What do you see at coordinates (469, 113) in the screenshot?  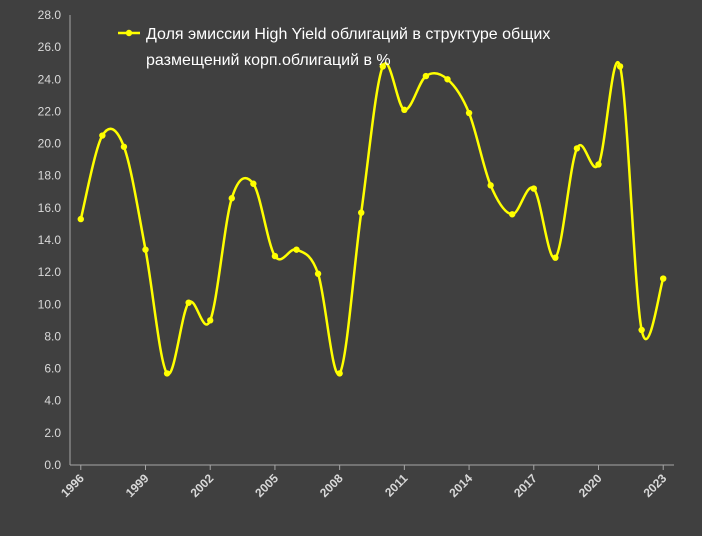 I see `data-point-2014` at bounding box center [469, 113].